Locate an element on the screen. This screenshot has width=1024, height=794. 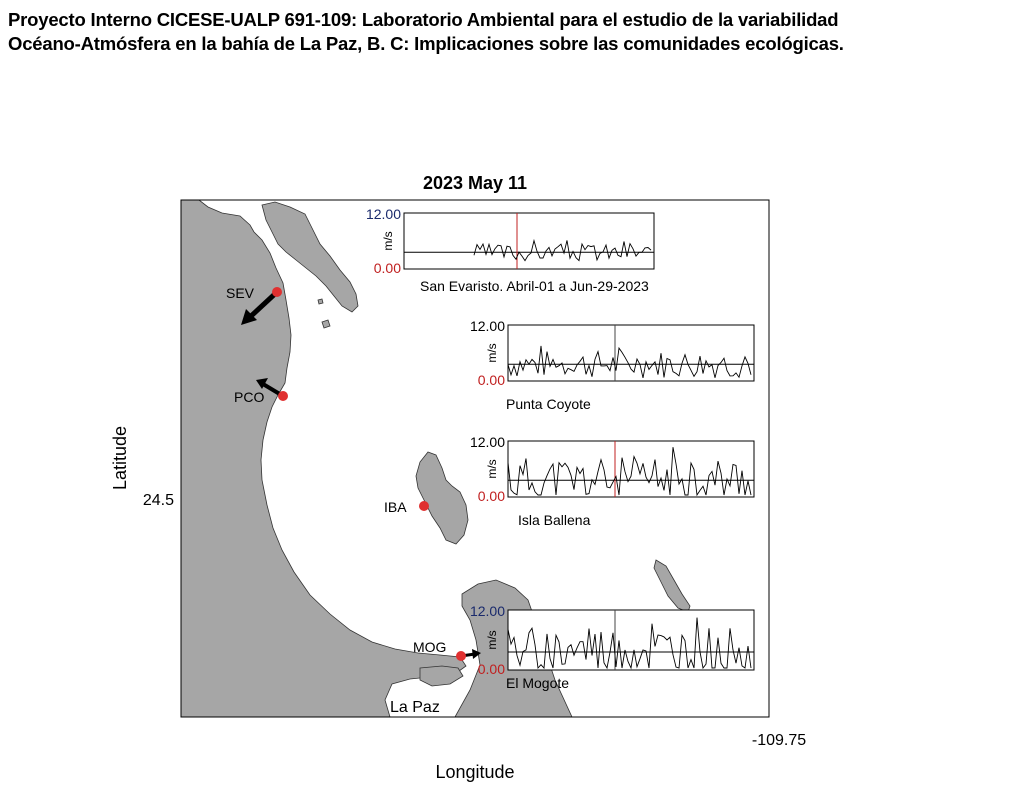
station-timeseries-panel: 12.00 0.00 m/s Isla Ballena is located at coordinates (612, 481).